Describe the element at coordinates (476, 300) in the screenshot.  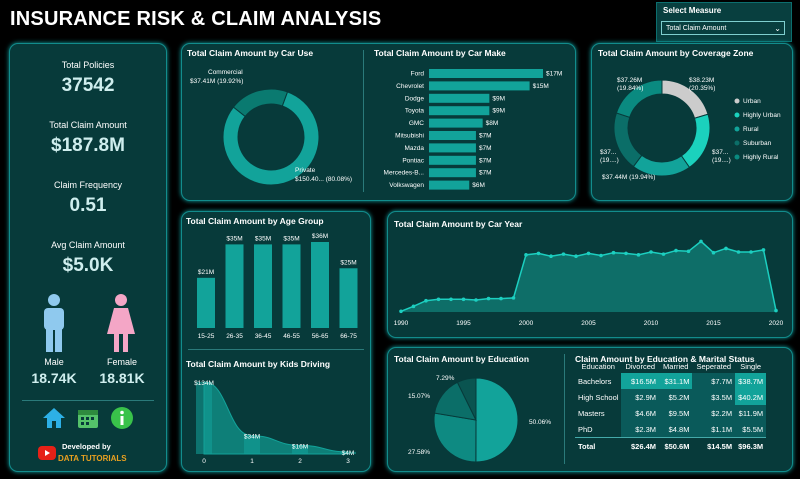
I see `year-point-1996` at that location.